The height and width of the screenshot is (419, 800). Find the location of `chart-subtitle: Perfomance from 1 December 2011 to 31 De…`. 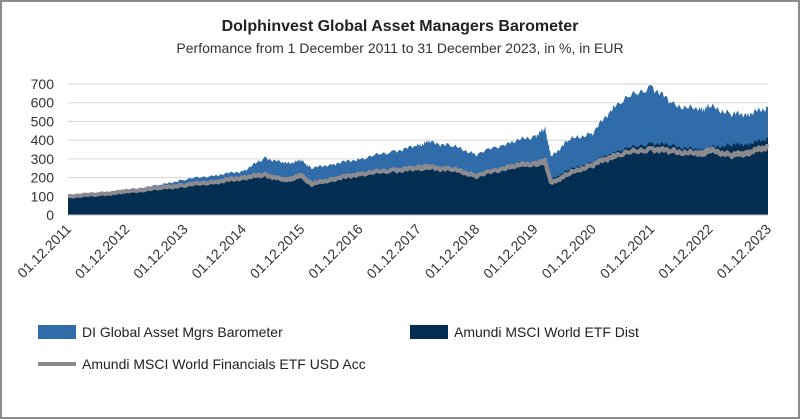

chart-subtitle: Perfomance from 1 December 2011 to 31 De… is located at coordinates (400, 48).